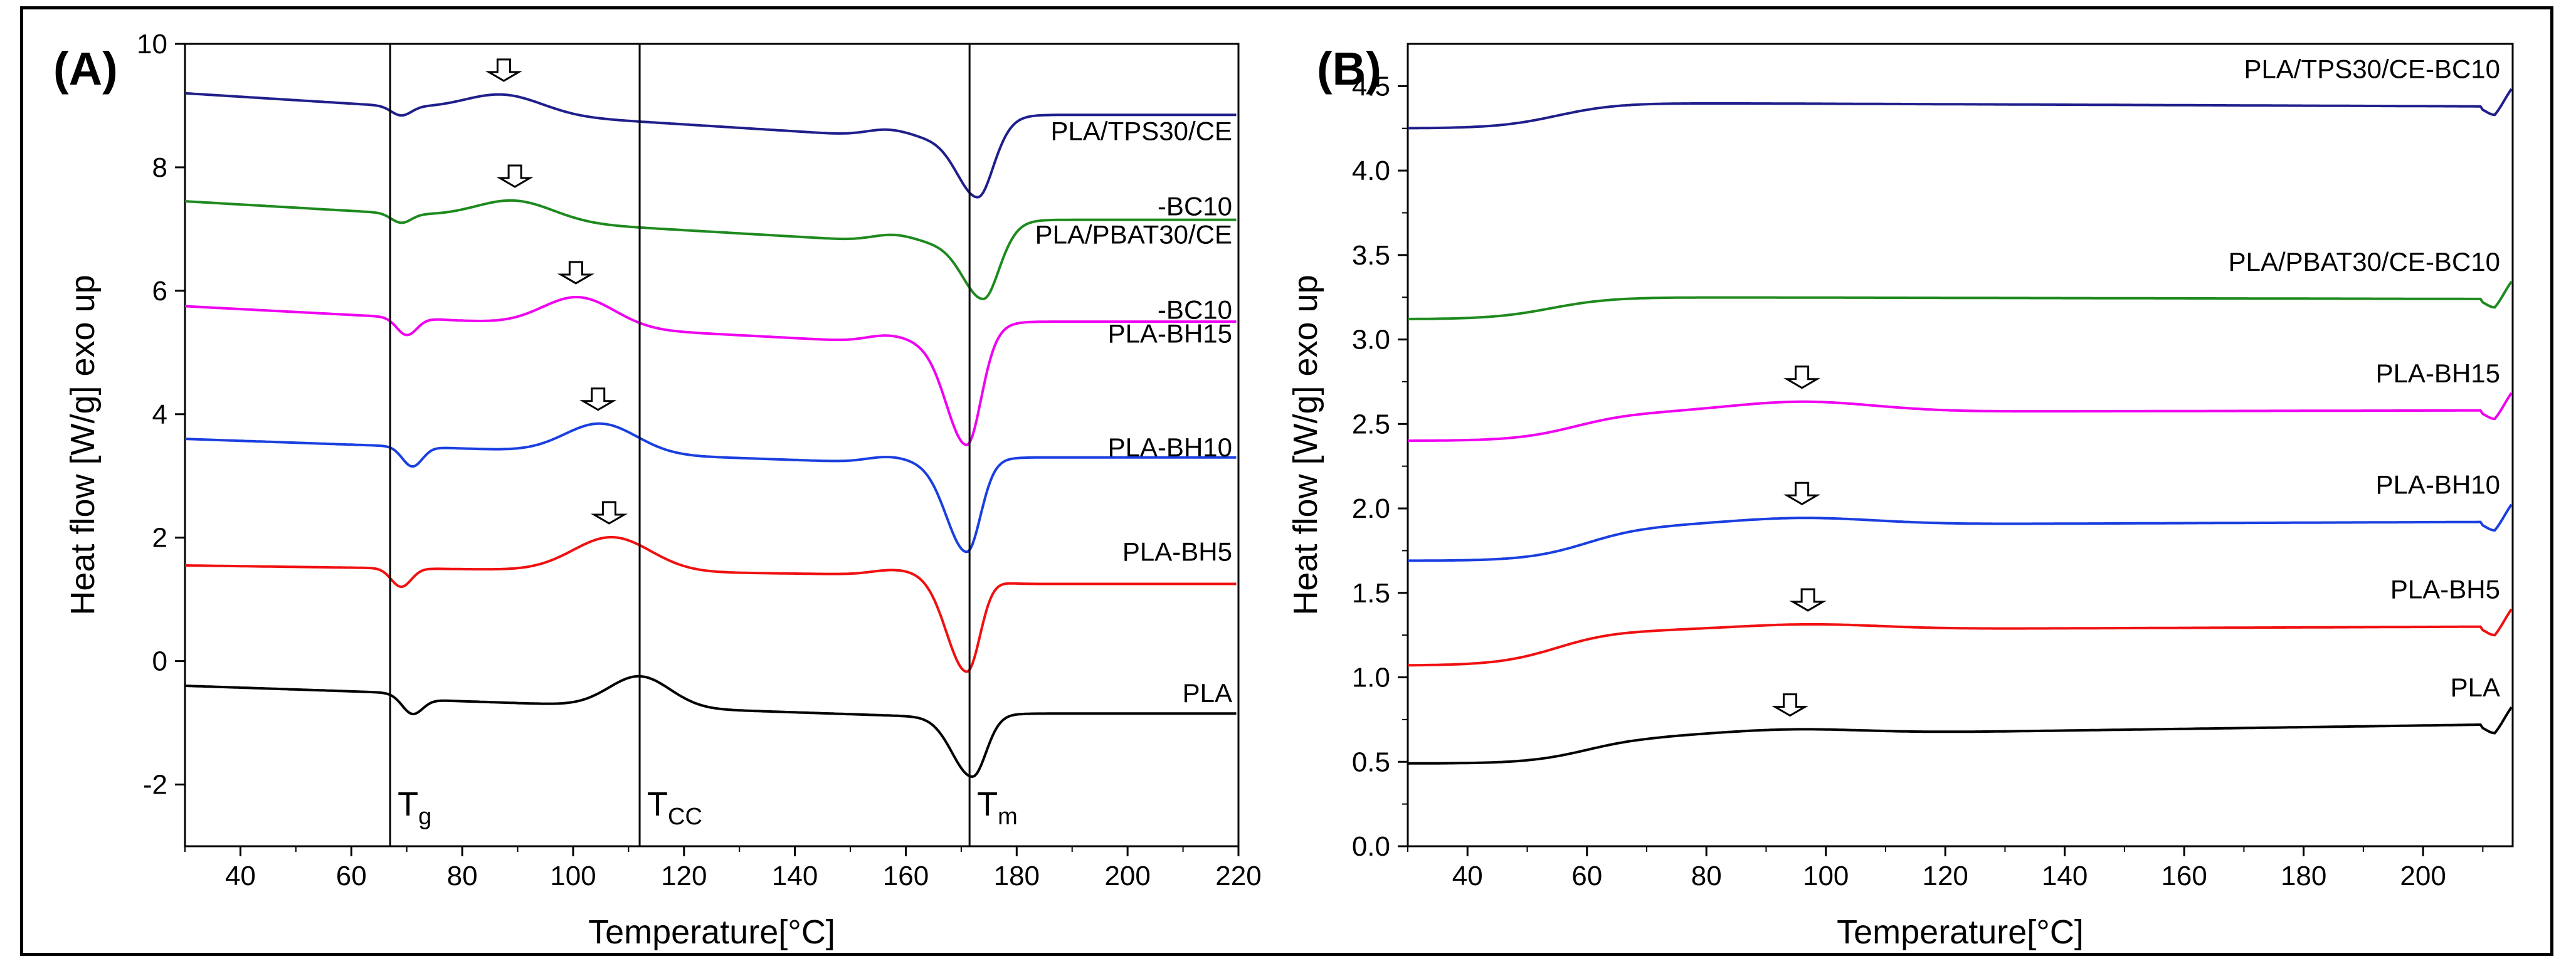 The width and height of the screenshot is (2576, 971). I want to click on y-tick-label: 0, so click(159, 661).